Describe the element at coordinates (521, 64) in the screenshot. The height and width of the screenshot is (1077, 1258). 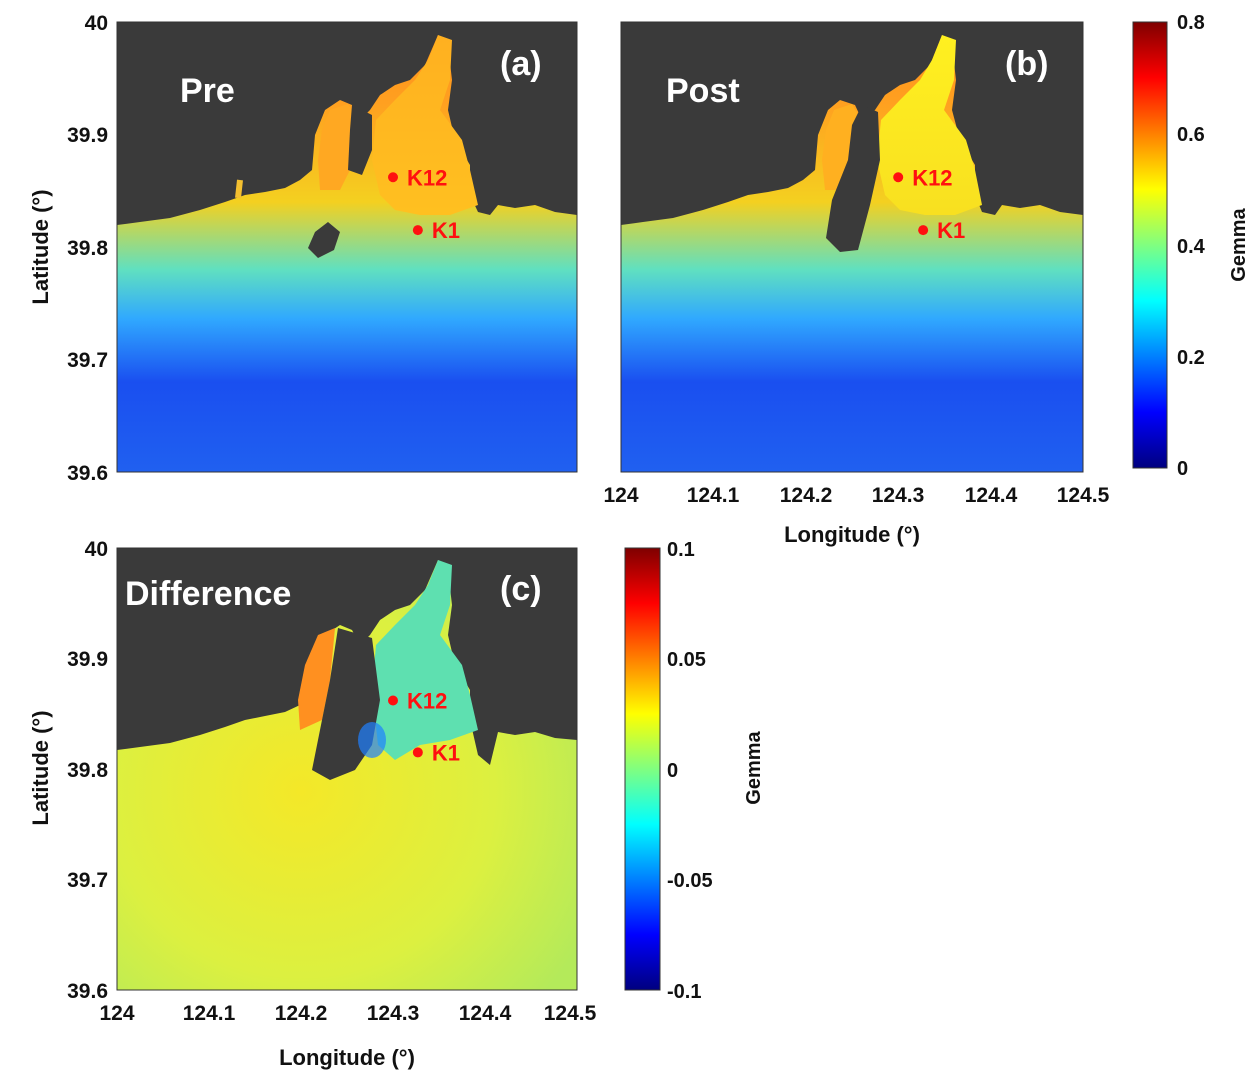
I see `panel-a-tag: (a)` at that location.